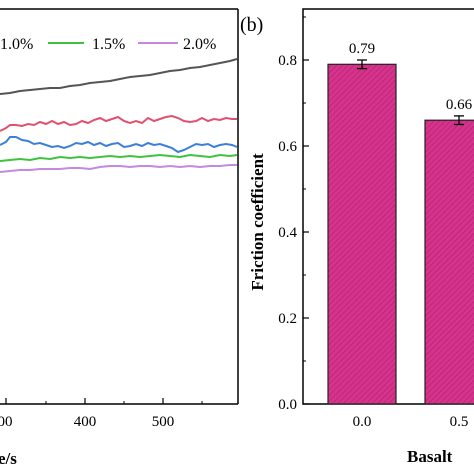 This screenshot has height=474, width=474. What do you see at coordinates (118, 168) in the screenshot?
I see `series-line-lilac` at bounding box center [118, 168].